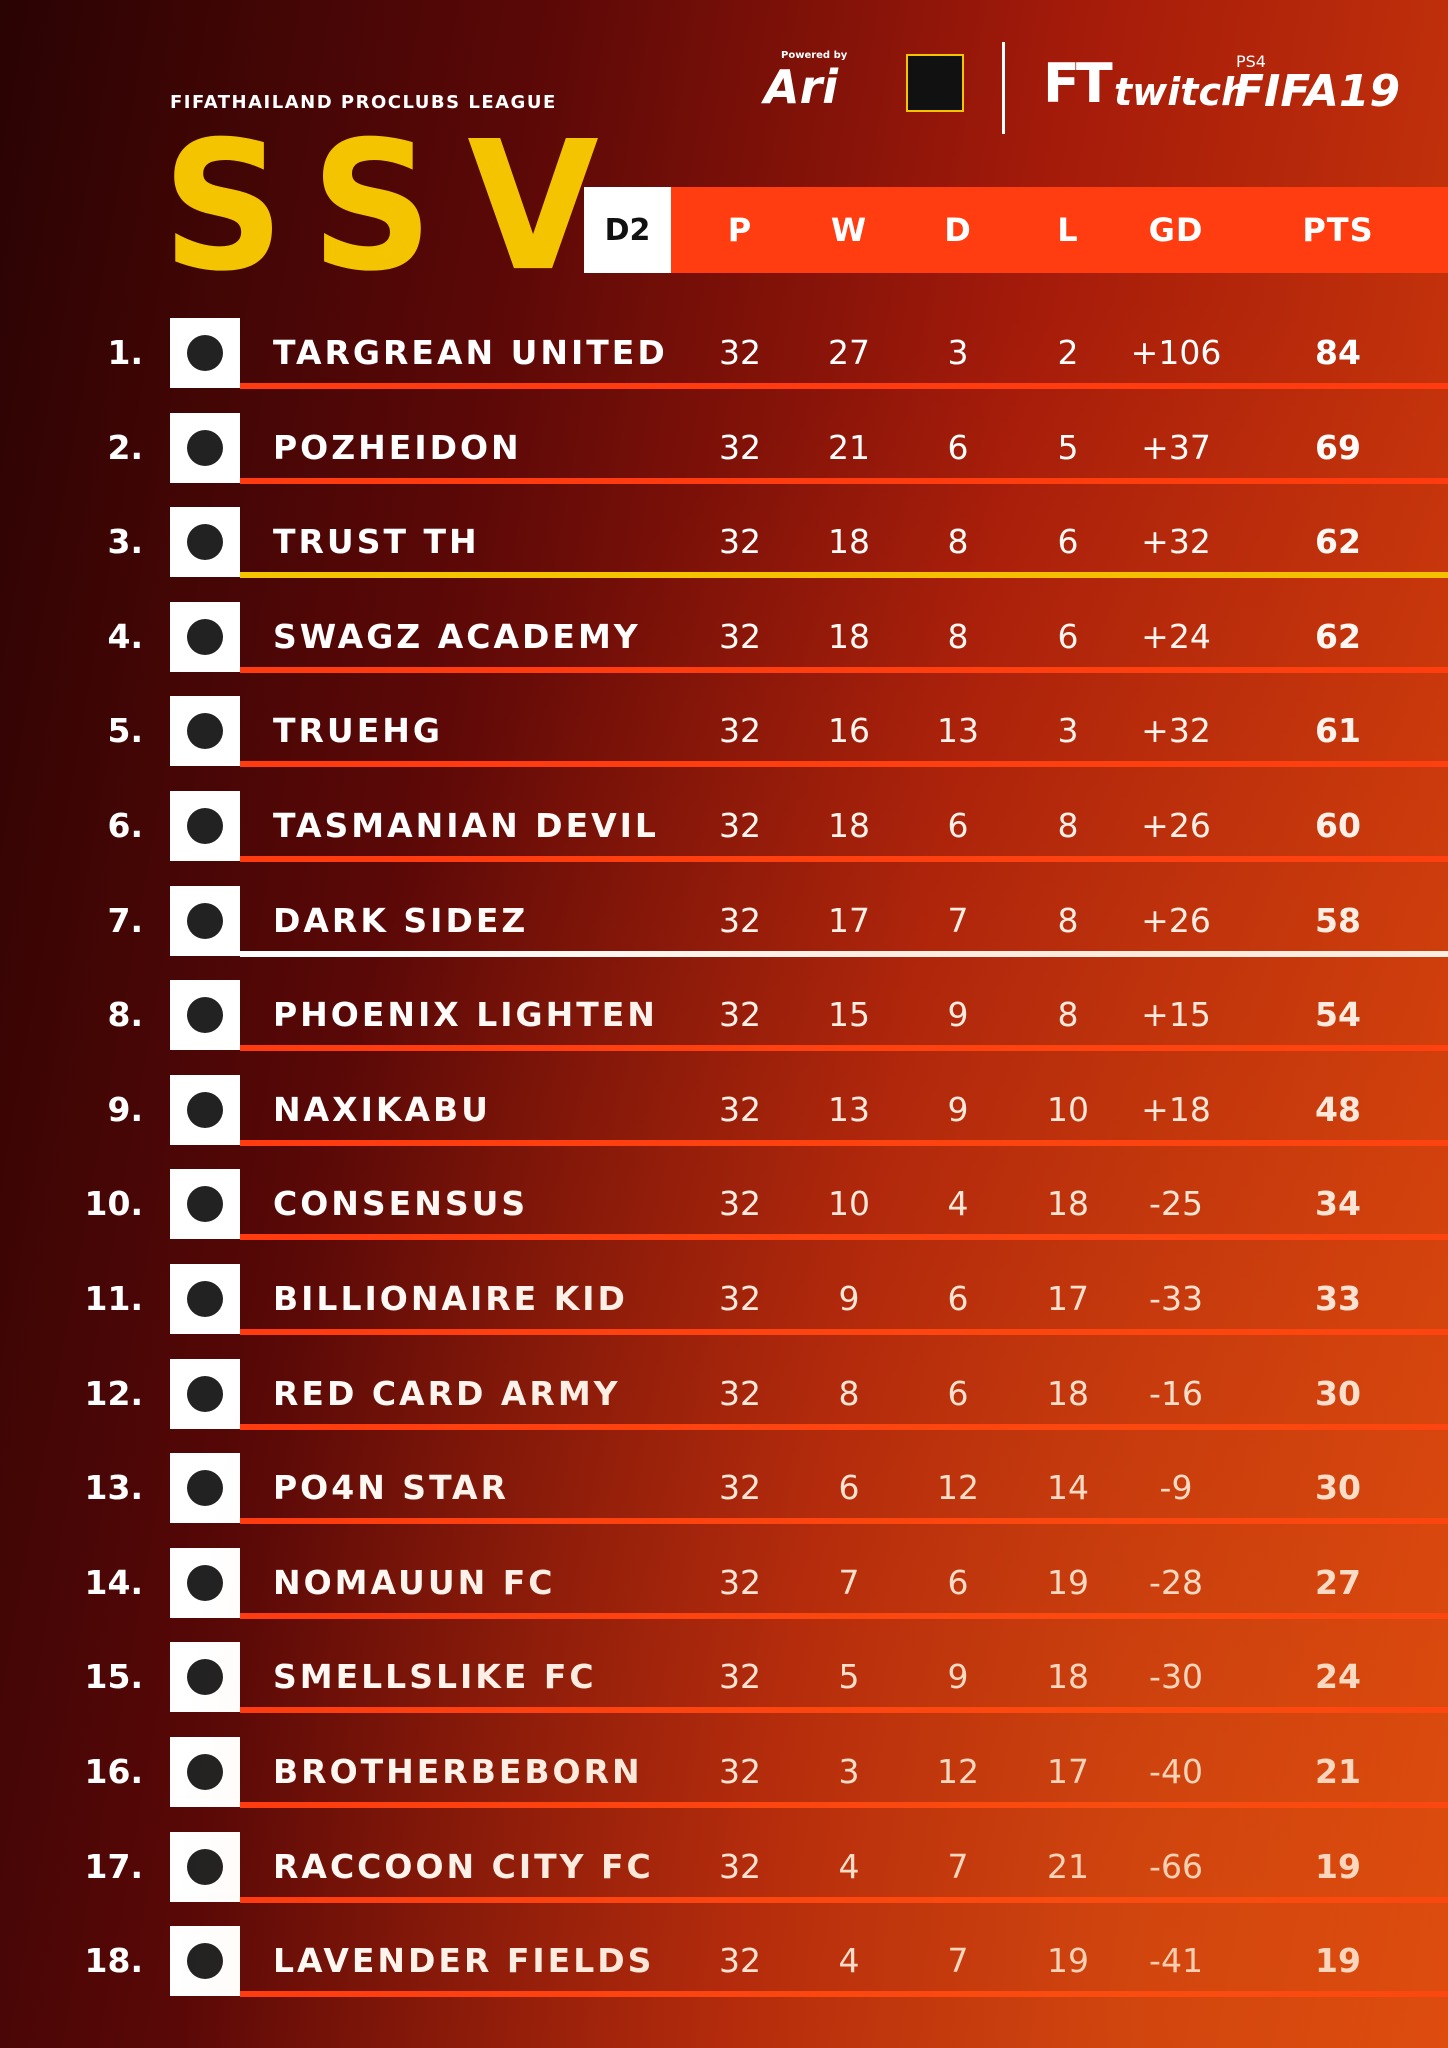  Describe the element at coordinates (125, 447) in the screenshot. I see `rank: 2.` at that location.